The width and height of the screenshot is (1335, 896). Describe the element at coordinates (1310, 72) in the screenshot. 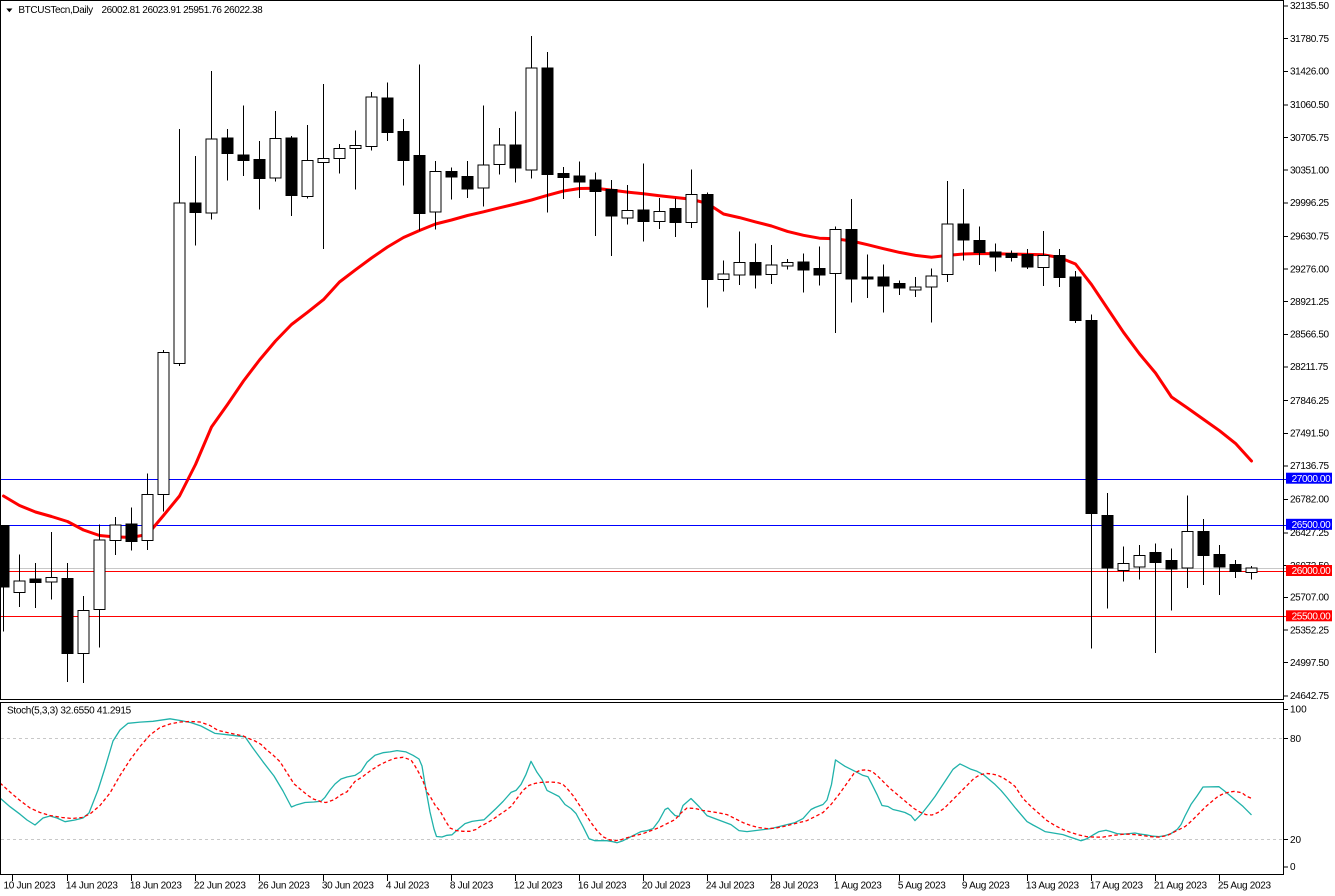

I see `svg-text: 31426.00` at that location.